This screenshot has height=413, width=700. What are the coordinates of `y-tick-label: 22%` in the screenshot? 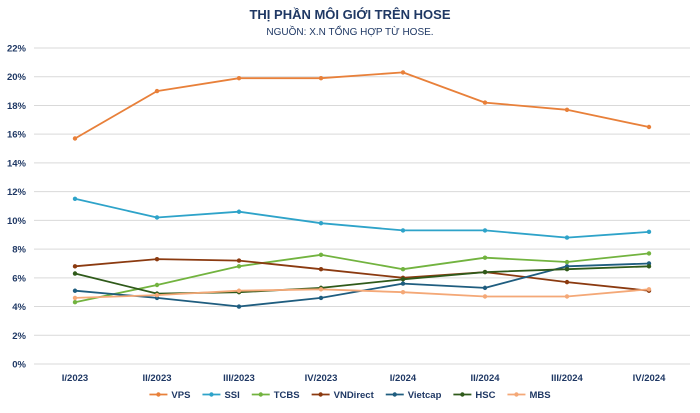 It's located at (17, 49).